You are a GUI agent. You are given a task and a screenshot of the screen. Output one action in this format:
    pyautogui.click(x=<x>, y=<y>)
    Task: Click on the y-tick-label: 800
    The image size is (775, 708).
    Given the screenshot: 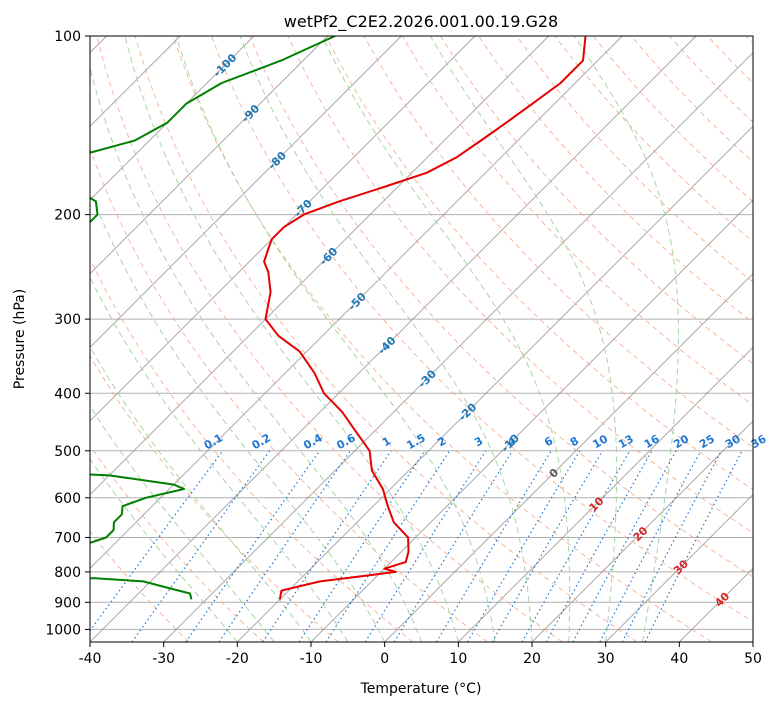 What is the action you would take?
    pyautogui.click(x=67, y=573)
    